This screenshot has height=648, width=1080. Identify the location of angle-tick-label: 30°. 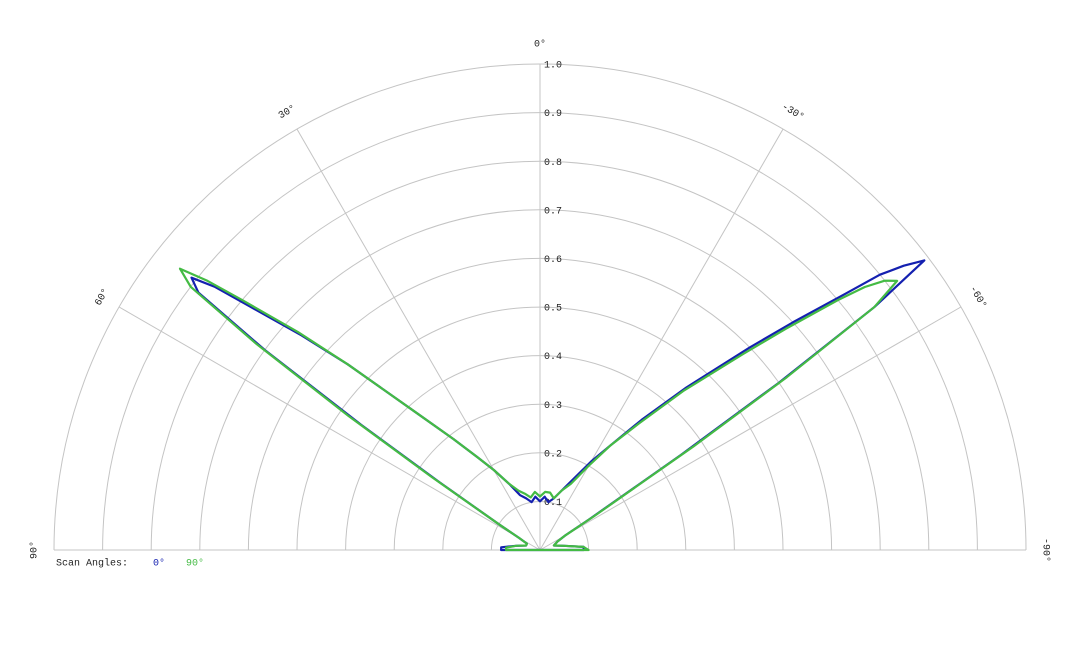
(288, 112).